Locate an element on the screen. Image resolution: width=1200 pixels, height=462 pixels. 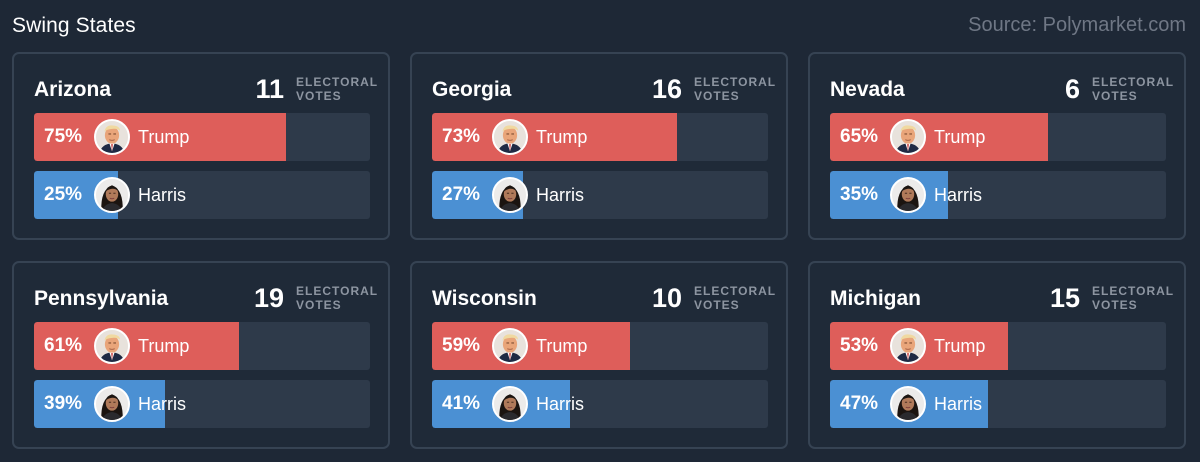
trump-bar-content: 75% Trump is located at coordinates (111, 137).